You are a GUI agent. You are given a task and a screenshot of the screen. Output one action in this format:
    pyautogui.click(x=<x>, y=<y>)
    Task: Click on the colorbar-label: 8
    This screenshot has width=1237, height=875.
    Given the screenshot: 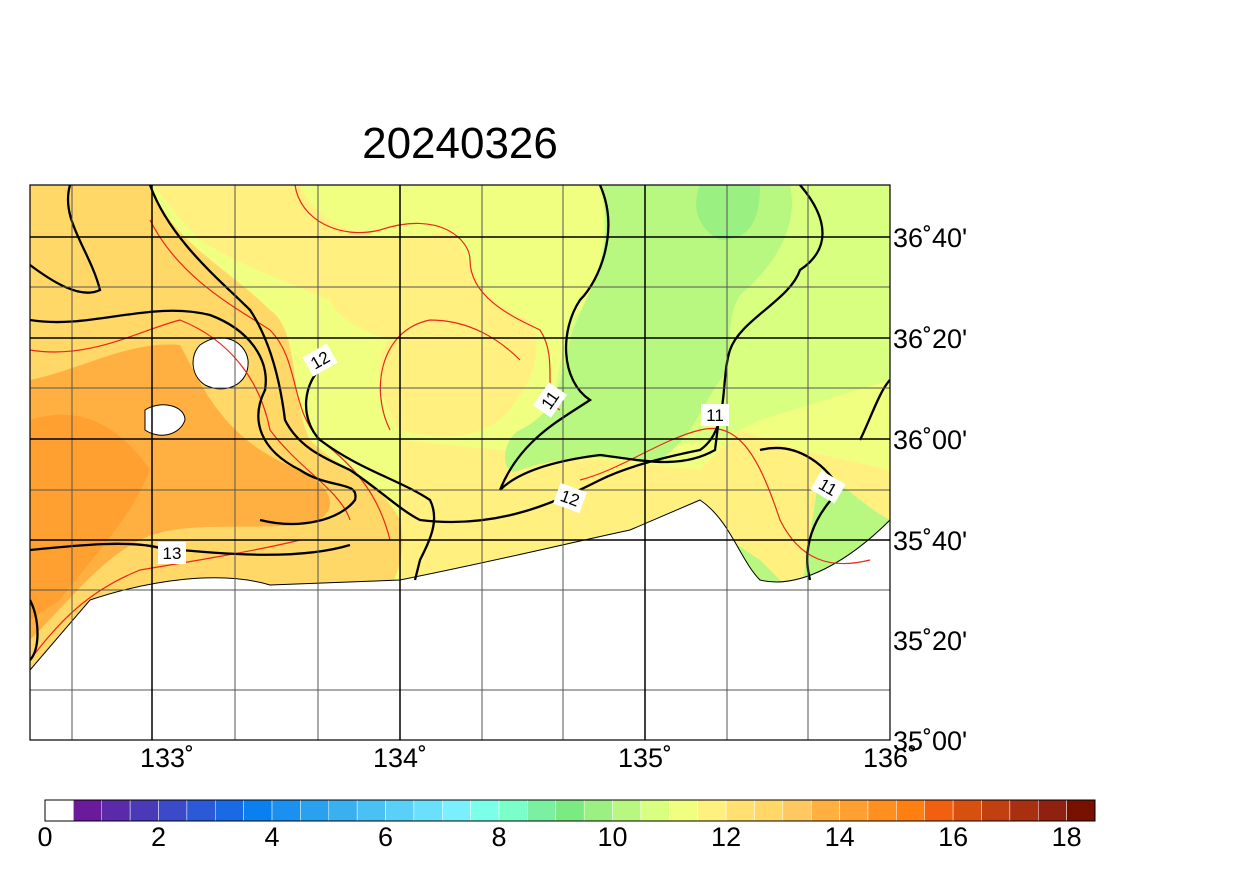 What is the action you would take?
    pyautogui.click(x=499, y=837)
    